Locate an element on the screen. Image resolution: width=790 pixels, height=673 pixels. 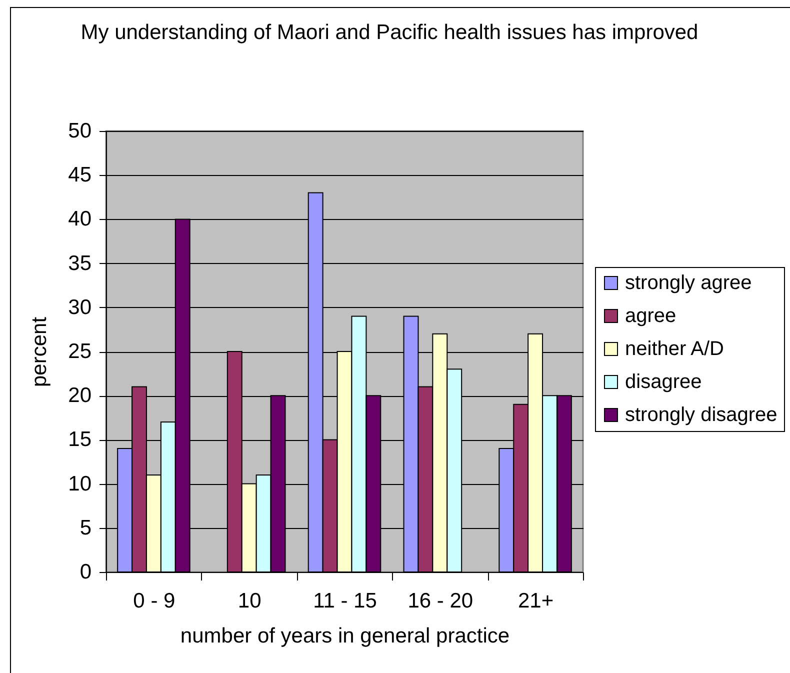
chart-title: My understanding of Maori and Pacific health issues has improved is located at coordinates (389, 32).